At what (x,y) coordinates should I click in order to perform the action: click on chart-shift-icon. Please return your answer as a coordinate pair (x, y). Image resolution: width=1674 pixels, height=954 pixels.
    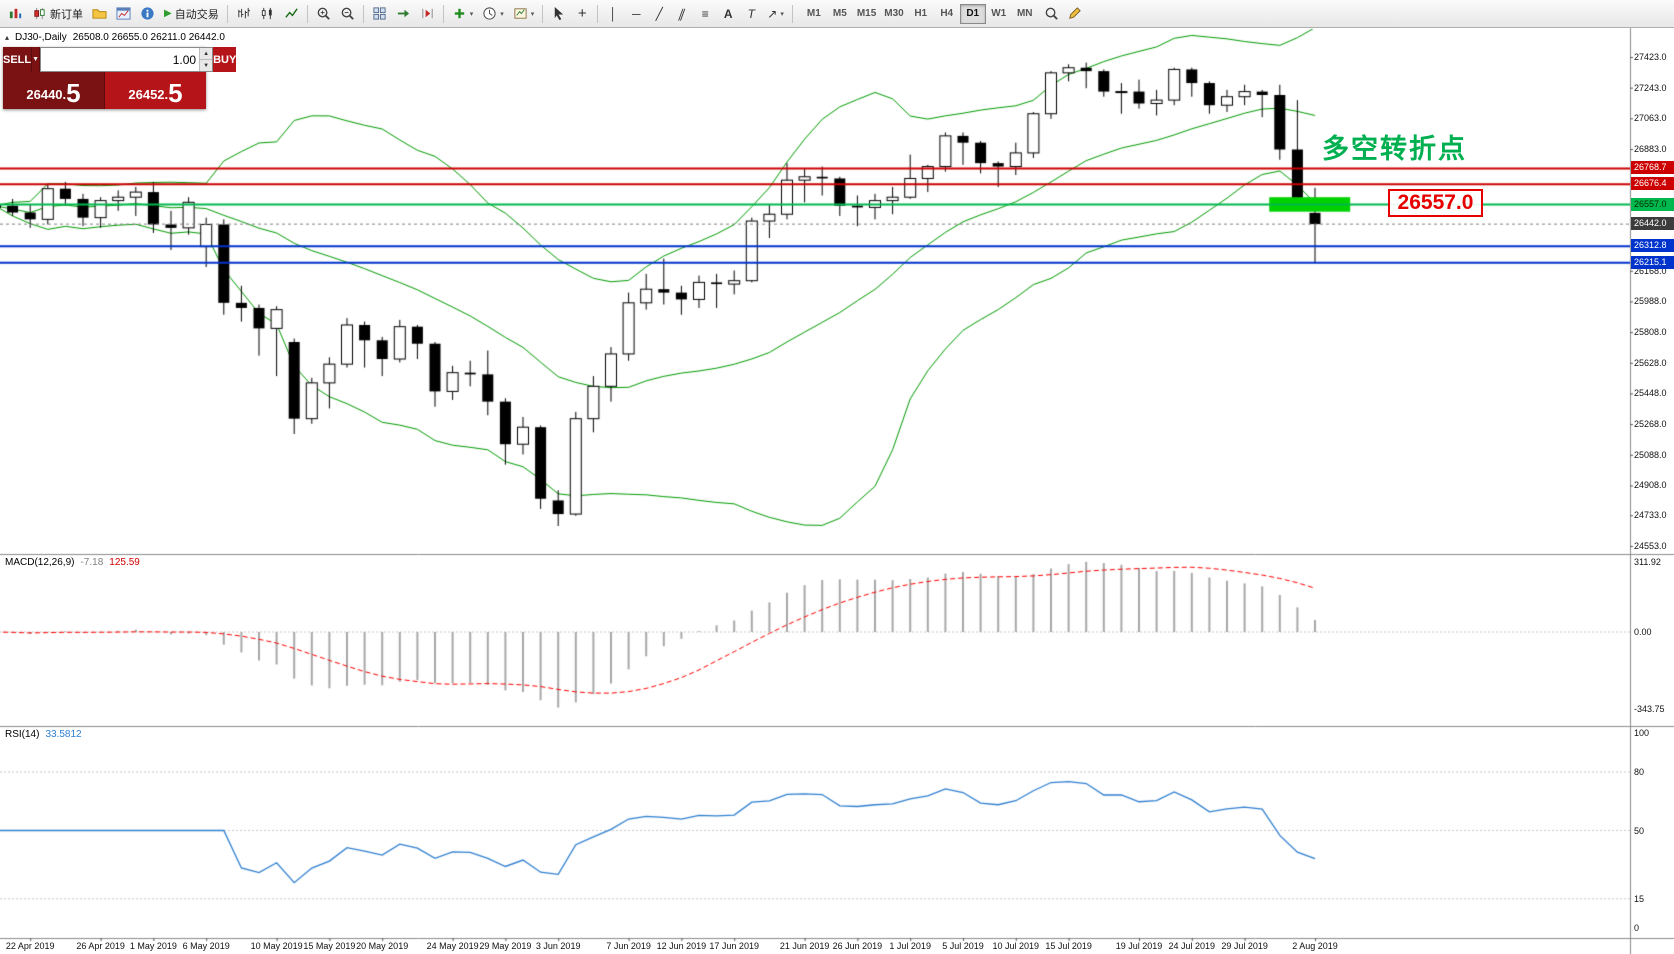
    Looking at the image, I should click on (427, 13).